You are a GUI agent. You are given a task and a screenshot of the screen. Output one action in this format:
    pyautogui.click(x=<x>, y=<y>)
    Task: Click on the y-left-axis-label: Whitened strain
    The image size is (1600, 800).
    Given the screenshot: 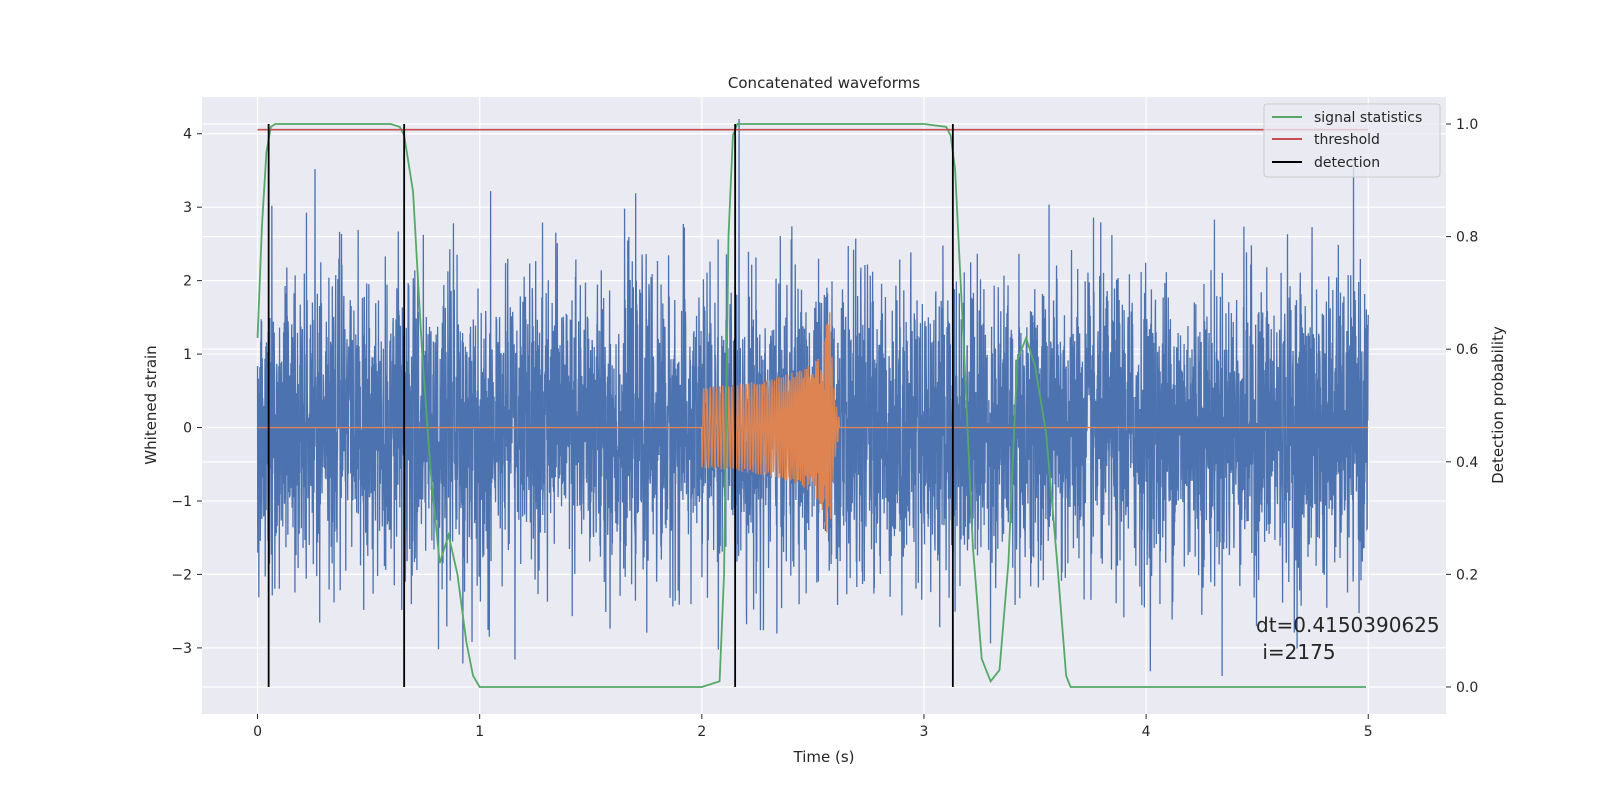 What is the action you would take?
    pyautogui.click(x=151, y=404)
    